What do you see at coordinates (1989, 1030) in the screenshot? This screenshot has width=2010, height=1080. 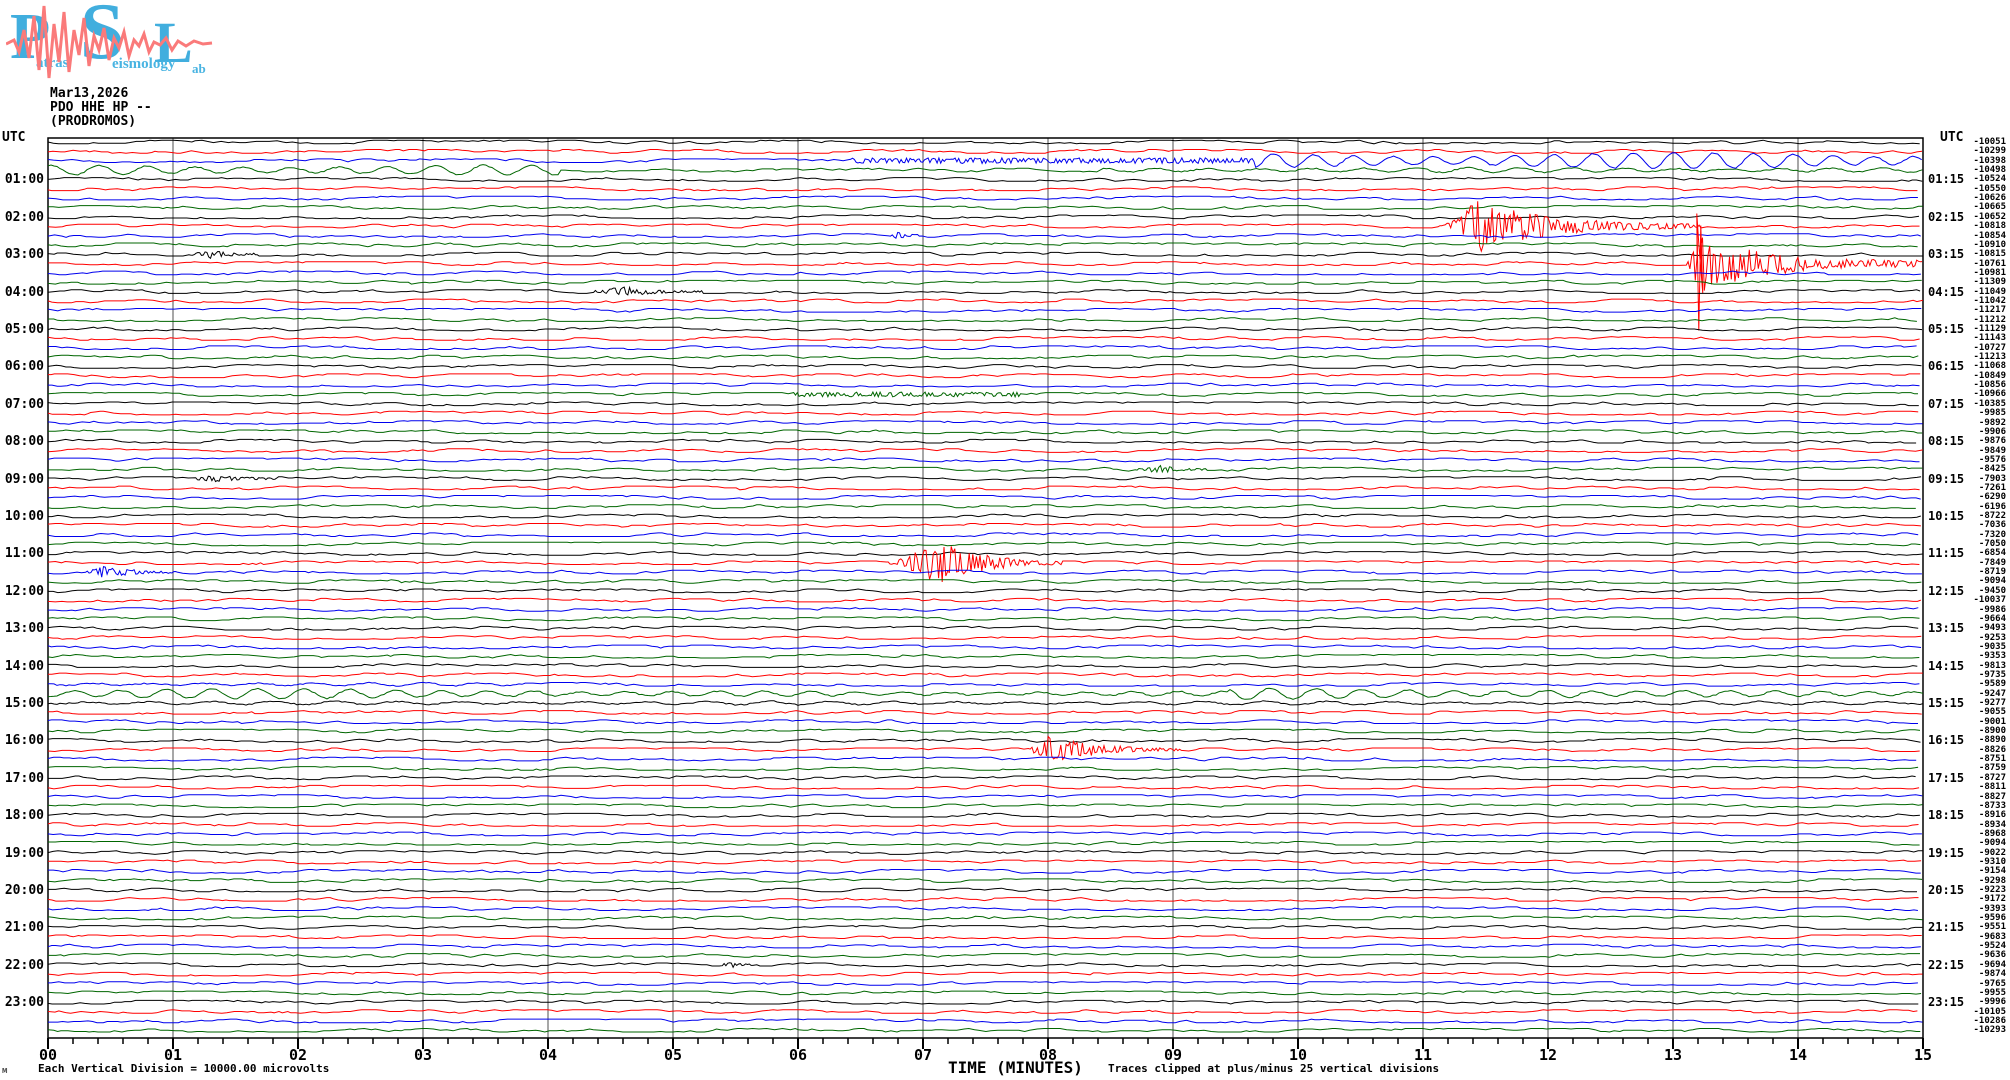 I see `trace-offset-value: -10293` at bounding box center [1989, 1030].